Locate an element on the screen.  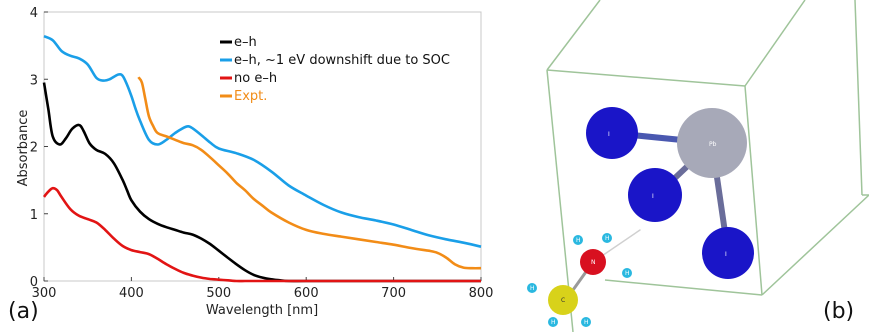
lead-atom is located at coordinates (712, 143).